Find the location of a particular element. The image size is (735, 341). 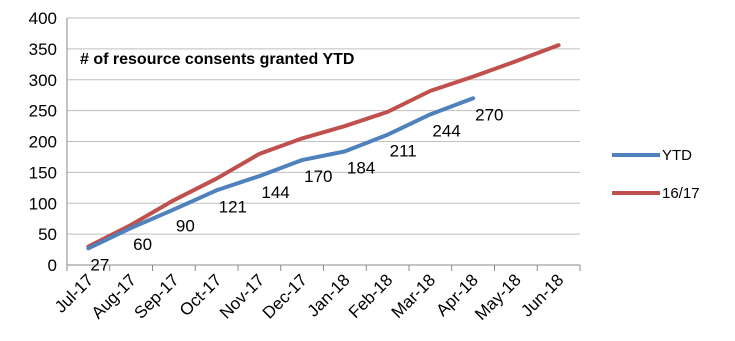

x-tick-label: Feb-18 is located at coordinates (371, 296).